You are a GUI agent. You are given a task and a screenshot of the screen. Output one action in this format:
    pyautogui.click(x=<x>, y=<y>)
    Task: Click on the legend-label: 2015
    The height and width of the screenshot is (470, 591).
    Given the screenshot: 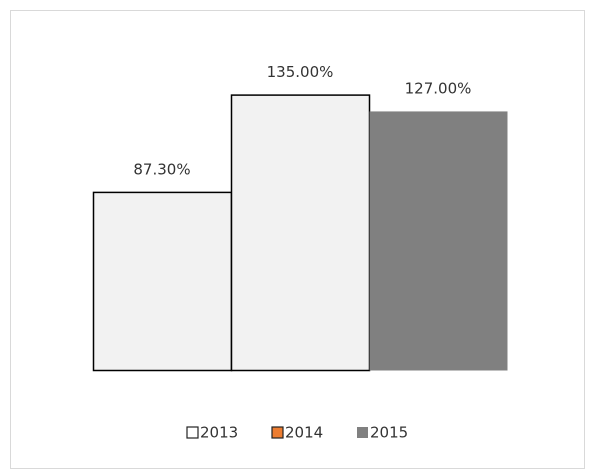 What is the action you would take?
    pyautogui.click(x=389, y=433)
    